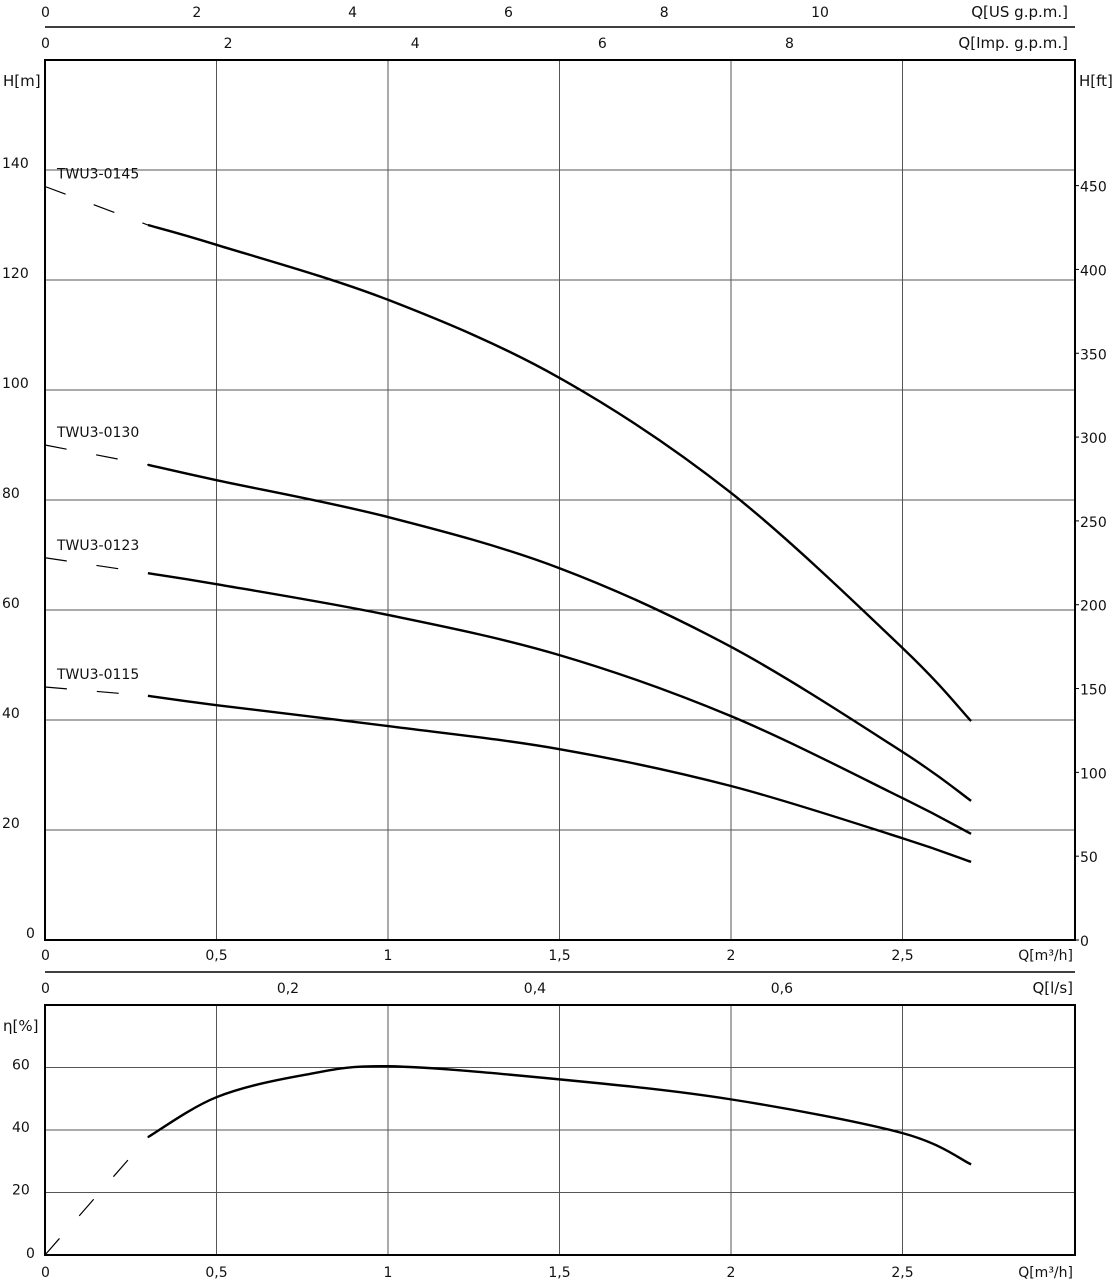  Describe the element at coordinates (782, 989) in the screenshot. I see `ls-tick-label: 0,6` at that location.